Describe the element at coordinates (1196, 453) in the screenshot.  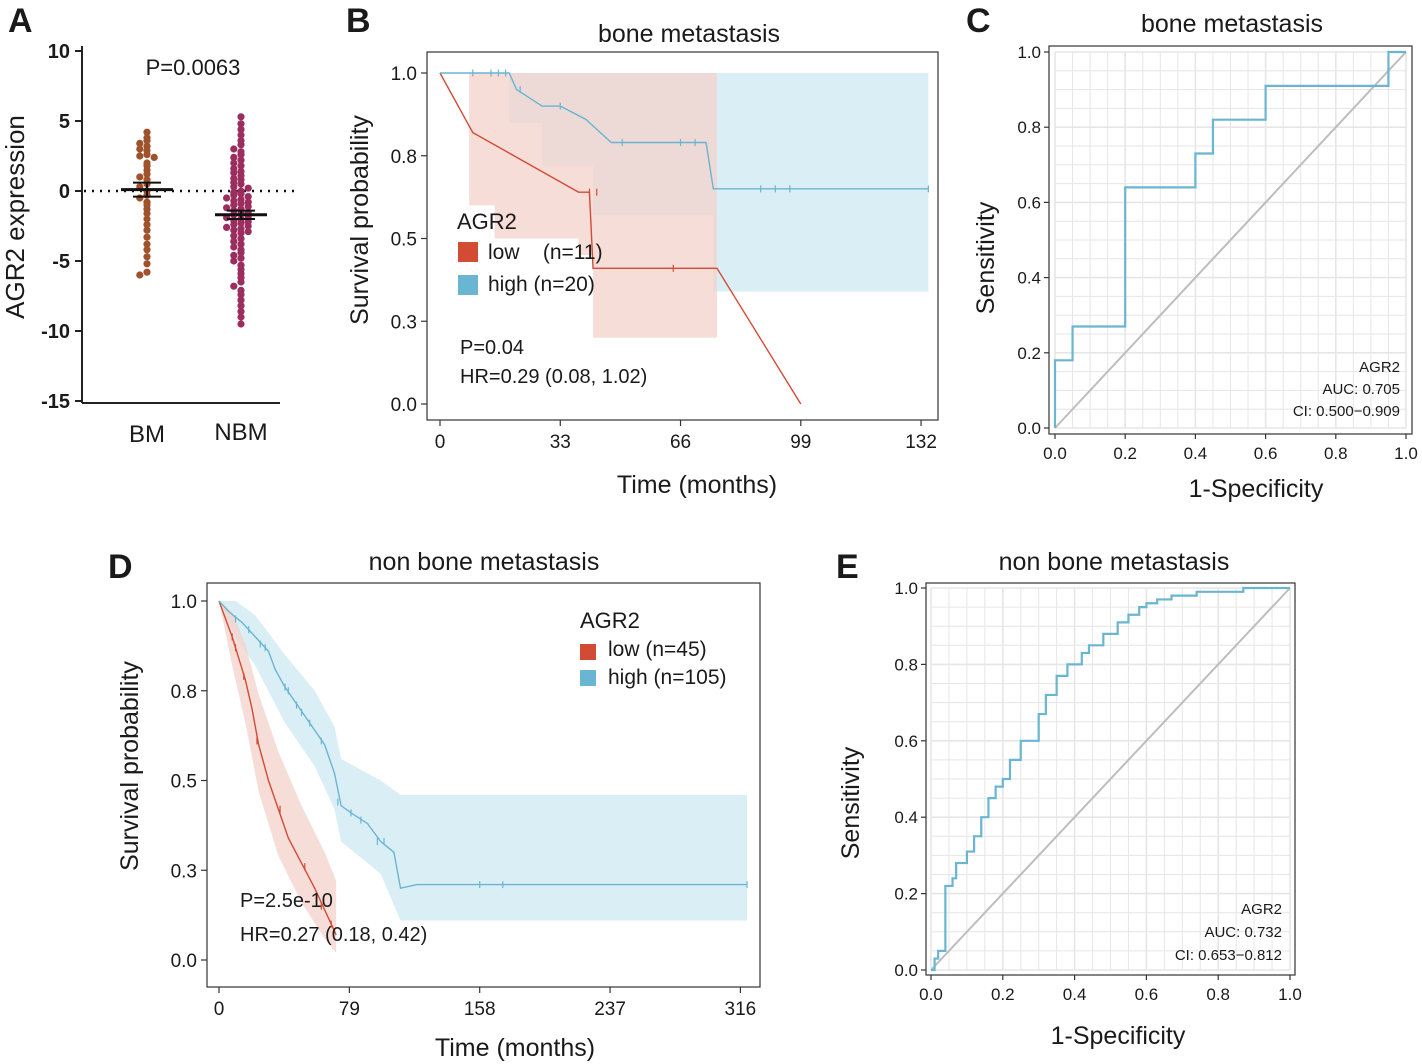
I see `panel-c-xtick-label: 0.4` at that location.